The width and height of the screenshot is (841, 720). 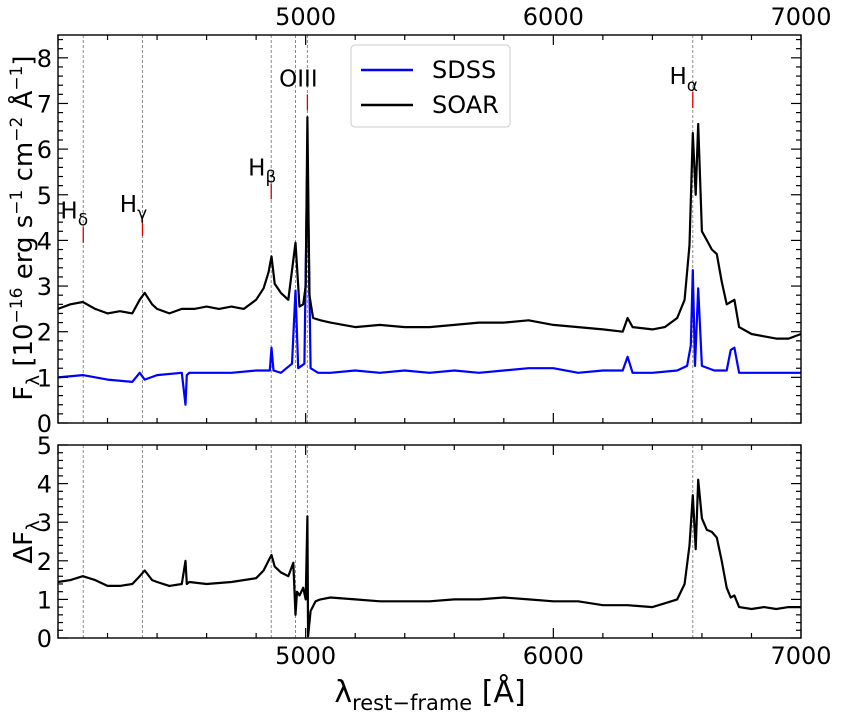 What do you see at coordinates (44, 104) in the screenshot?
I see `top-ytick-label: 7` at bounding box center [44, 104].